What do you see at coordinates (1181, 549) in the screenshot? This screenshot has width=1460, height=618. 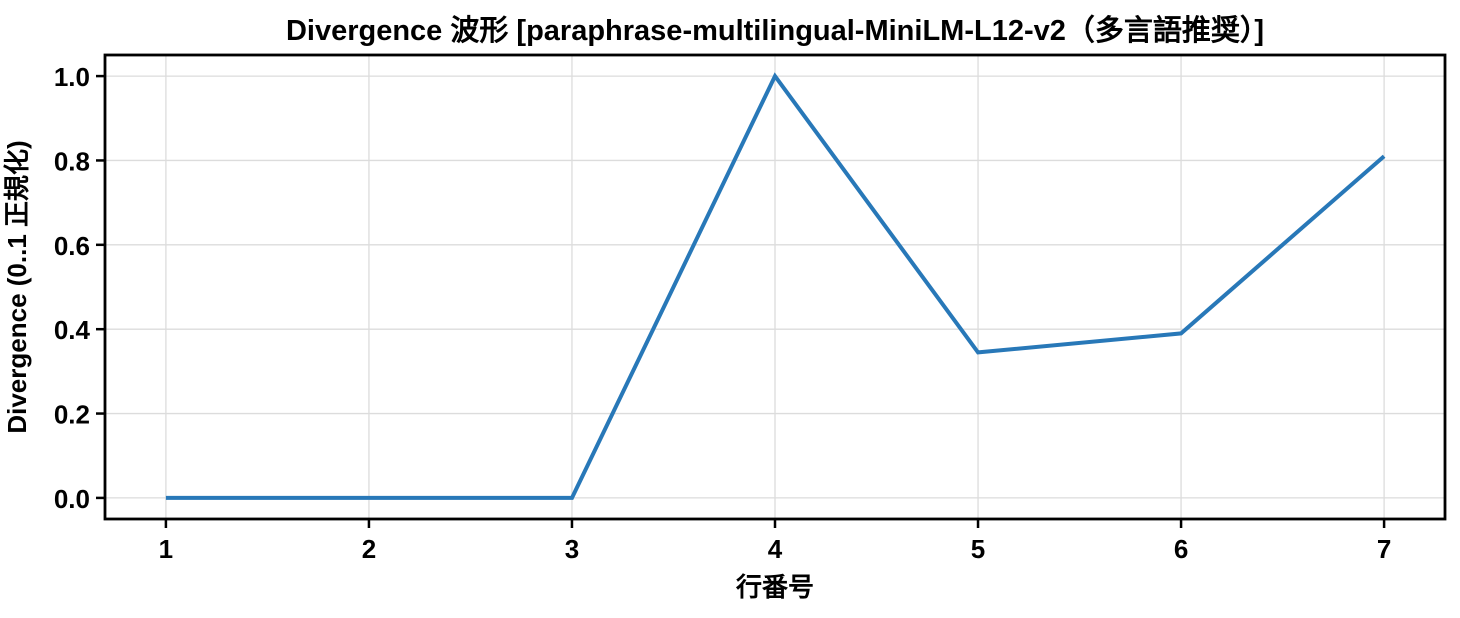 I see `x-tick-label: 6` at bounding box center [1181, 549].